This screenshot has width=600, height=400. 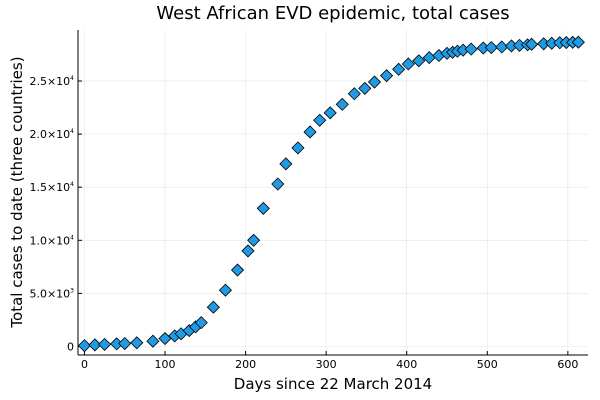 I want to click on y-tick-label: 1.0×104, so click(x=51, y=240).